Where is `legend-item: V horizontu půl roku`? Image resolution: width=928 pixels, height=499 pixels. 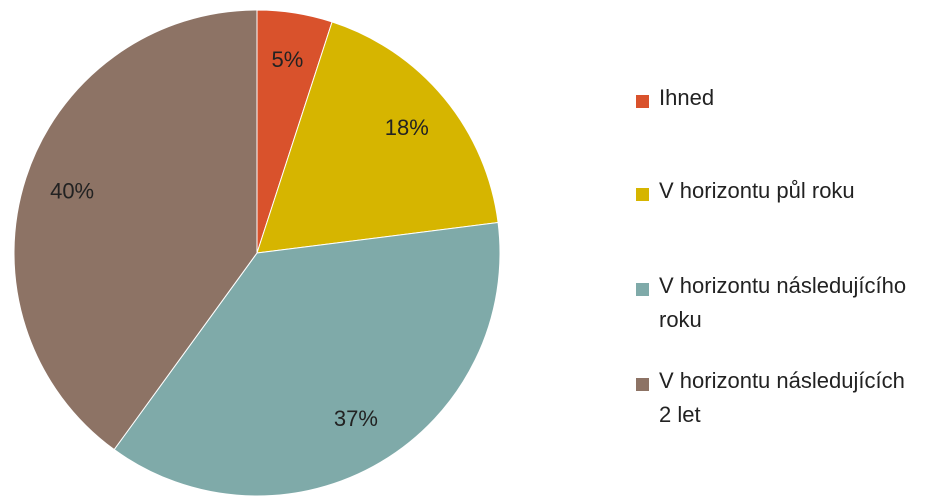 legend-item: V horizontu půl roku is located at coordinates (778, 193).